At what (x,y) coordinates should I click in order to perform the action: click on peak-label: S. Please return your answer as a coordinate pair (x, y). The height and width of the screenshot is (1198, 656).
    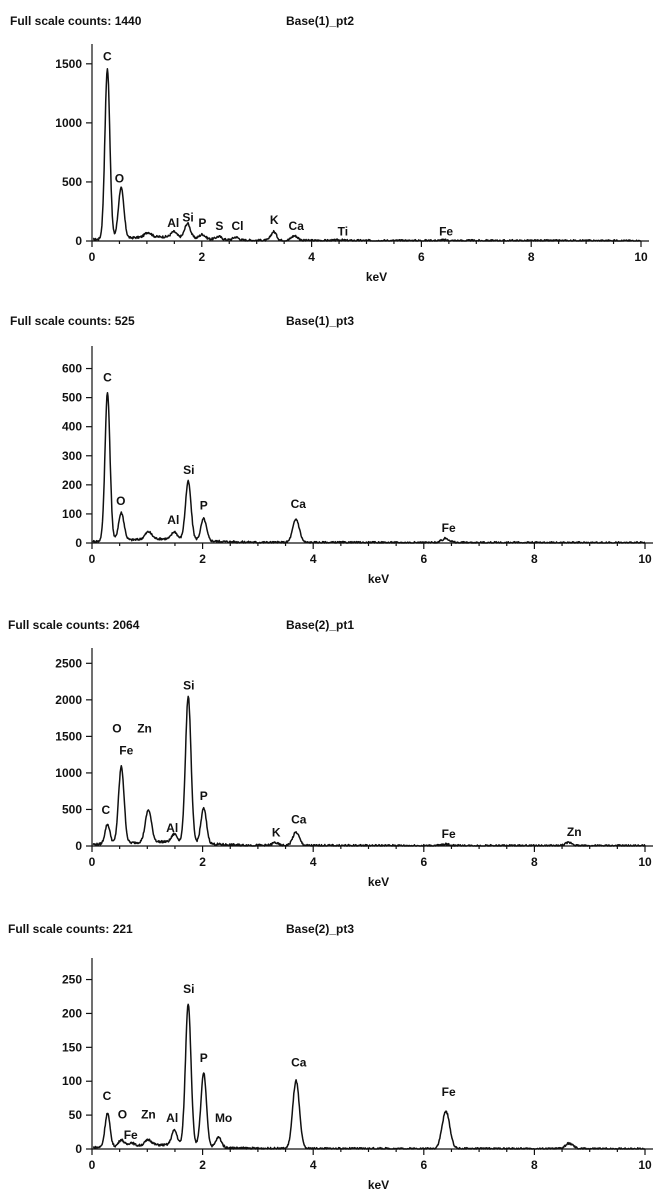
    Looking at the image, I should click on (219, 226).